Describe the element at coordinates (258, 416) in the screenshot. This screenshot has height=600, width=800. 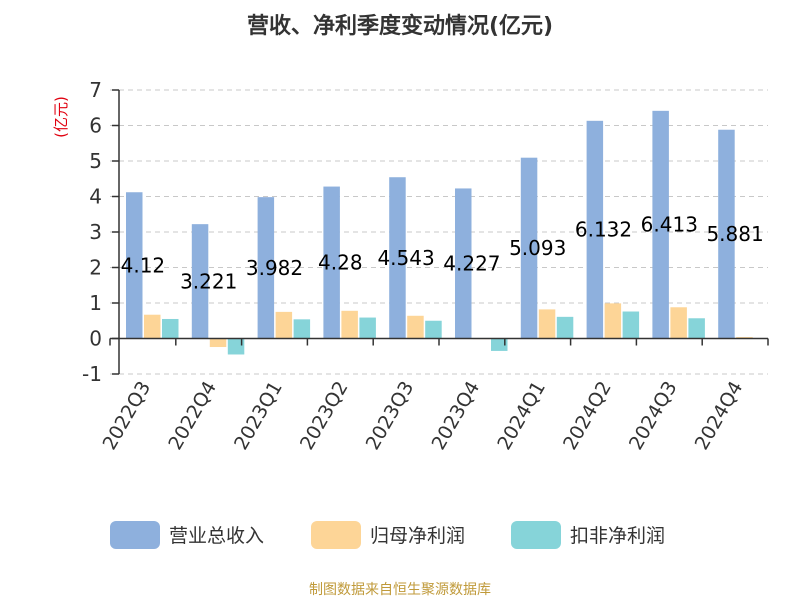
I see `x-tick-label: 2023Q1` at that location.